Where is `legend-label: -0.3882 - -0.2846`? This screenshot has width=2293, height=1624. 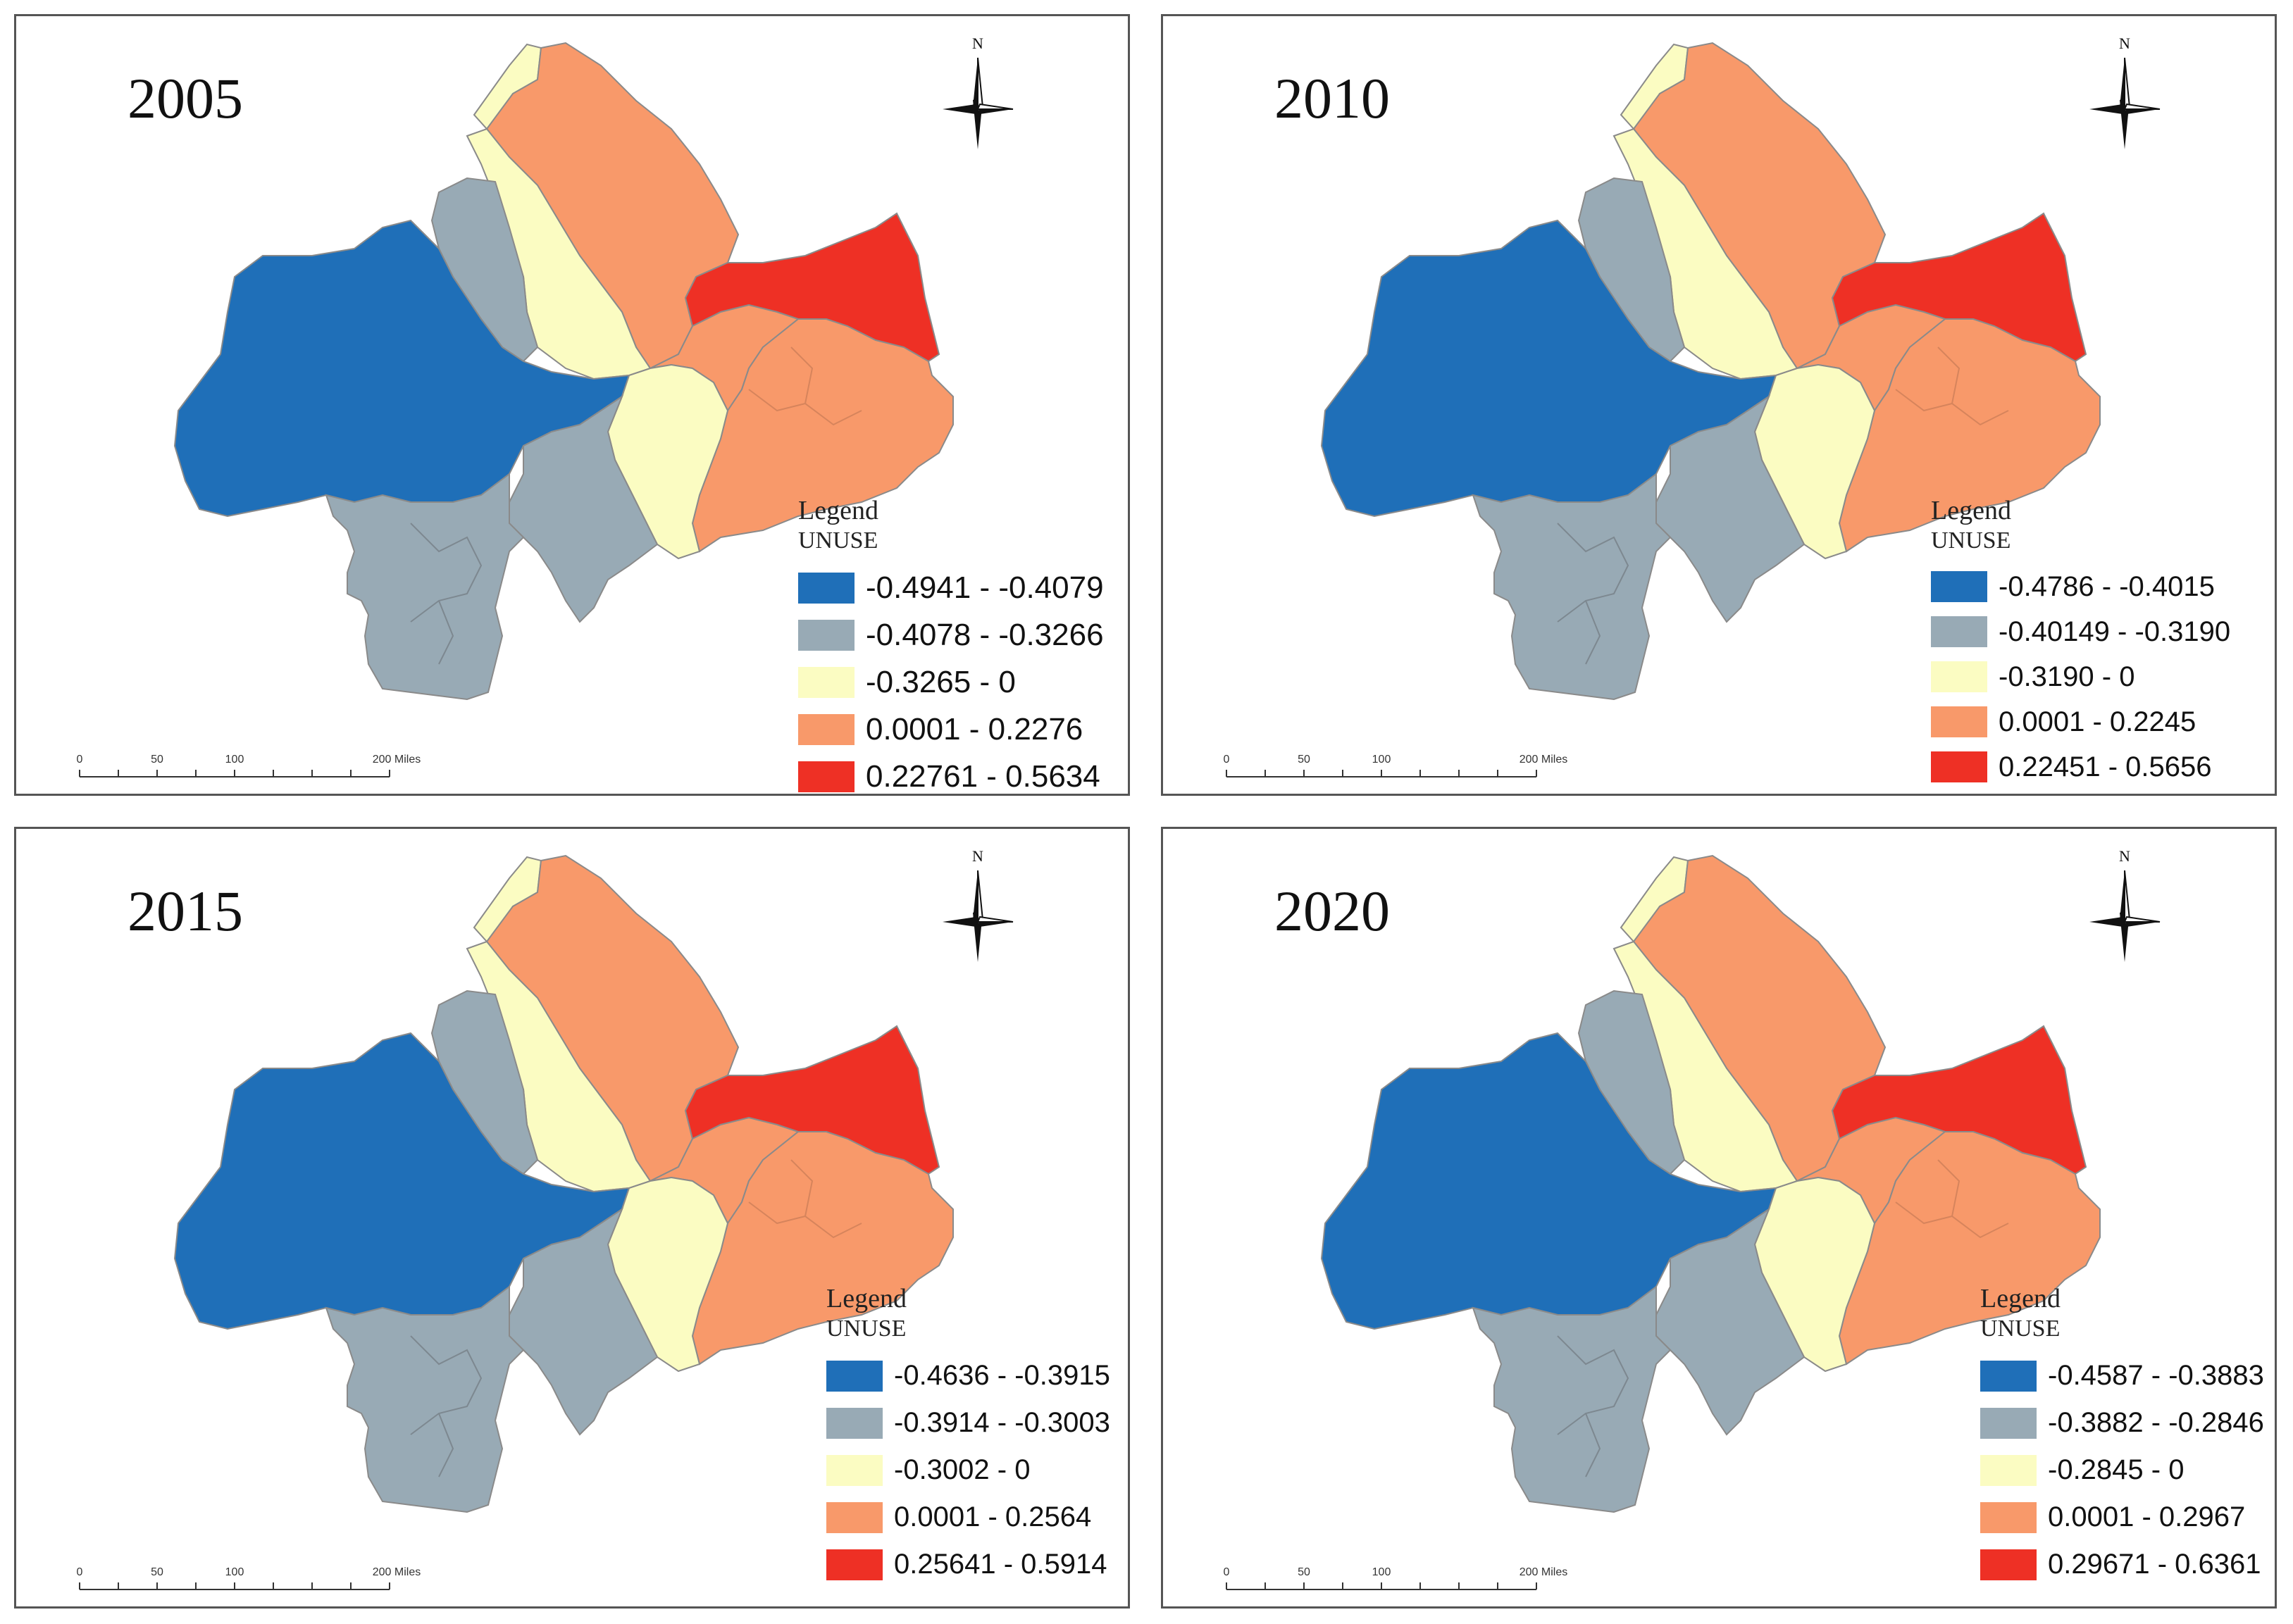
legend-label: -0.3882 - -0.2846 is located at coordinates (2156, 1423).